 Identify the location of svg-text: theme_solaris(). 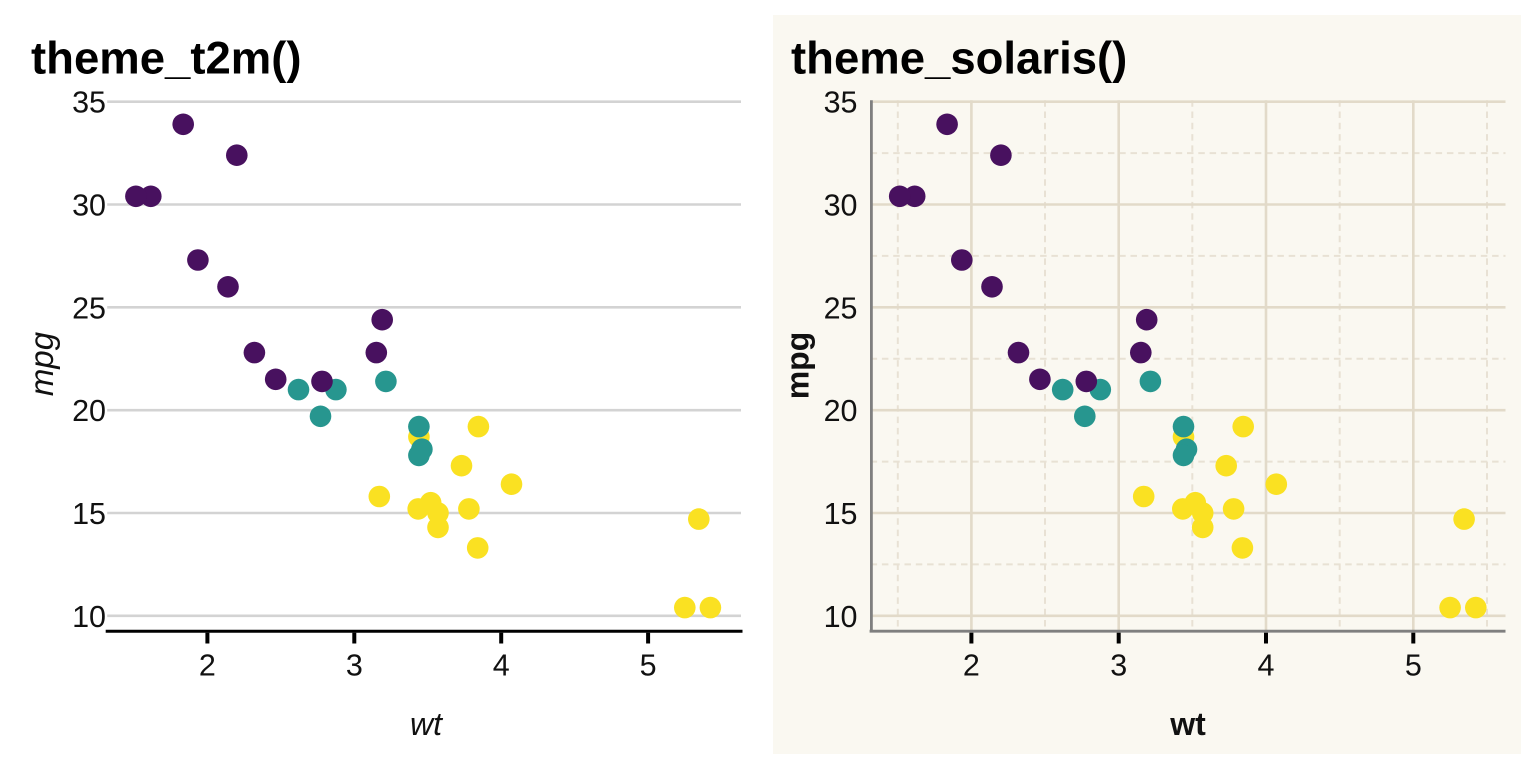
(959, 58).